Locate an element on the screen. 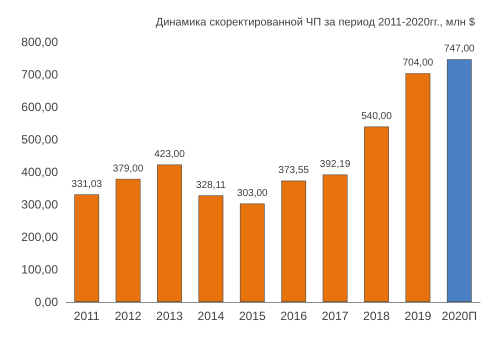 Image resolution: width=500 pixels, height=342 pixels. data-label: 540,00 is located at coordinates (376, 116).